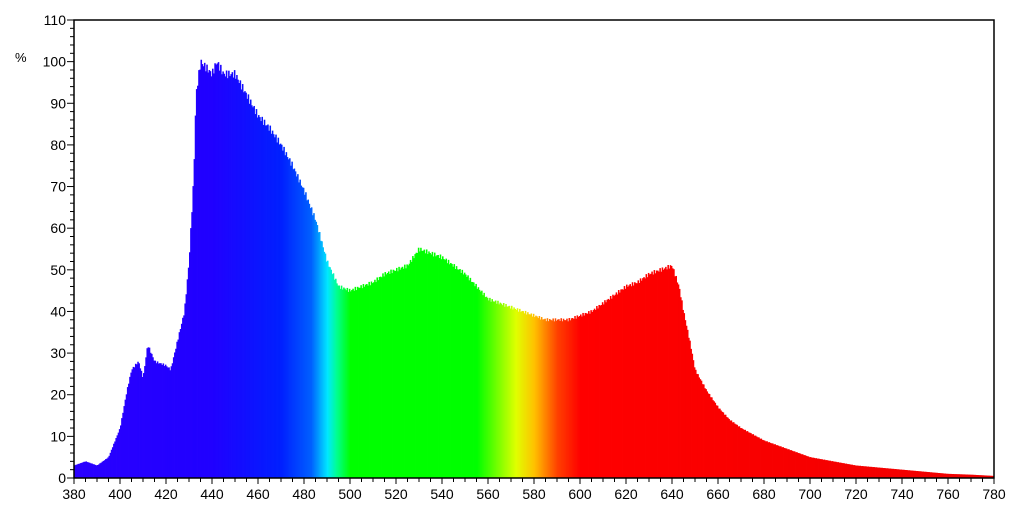 This screenshot has height=523, width=1030. What do you see at coordinates (58, 145) in the screenshot?
I see `y-tick-label: 80` at bounding box center [58, 145].